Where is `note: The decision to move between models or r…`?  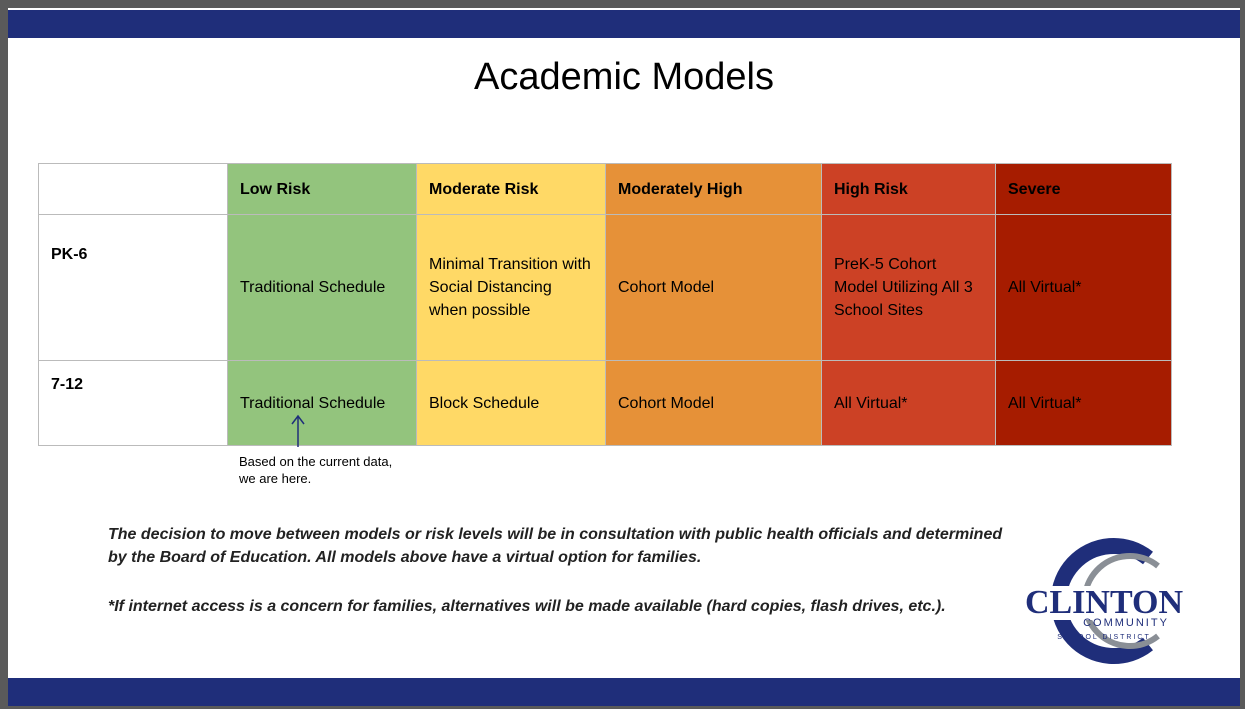
note: The decision to move between models or r… is located at coordinates (555, 546).